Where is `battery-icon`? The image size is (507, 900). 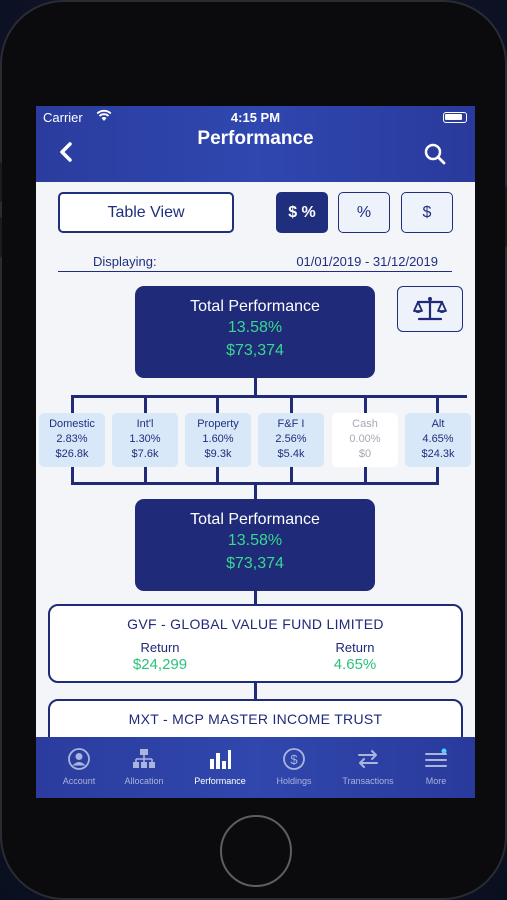 battery-icon is located at coordinates (455, 117).